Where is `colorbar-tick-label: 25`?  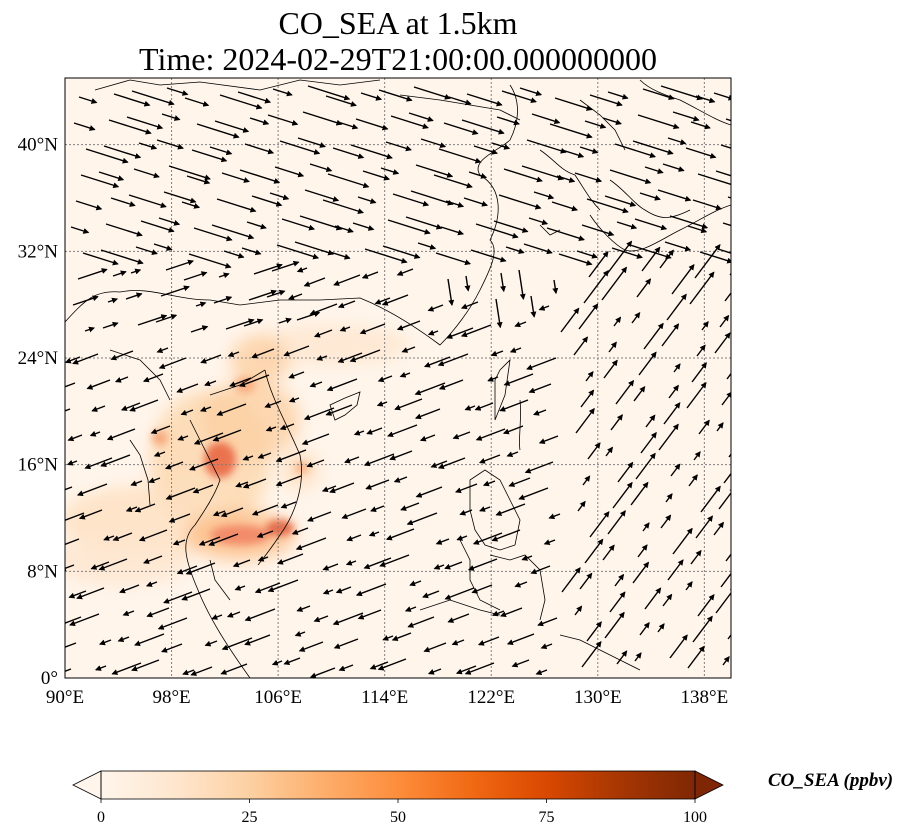 colorbar-tick-label: 25 is located at coordinates (250, 817).